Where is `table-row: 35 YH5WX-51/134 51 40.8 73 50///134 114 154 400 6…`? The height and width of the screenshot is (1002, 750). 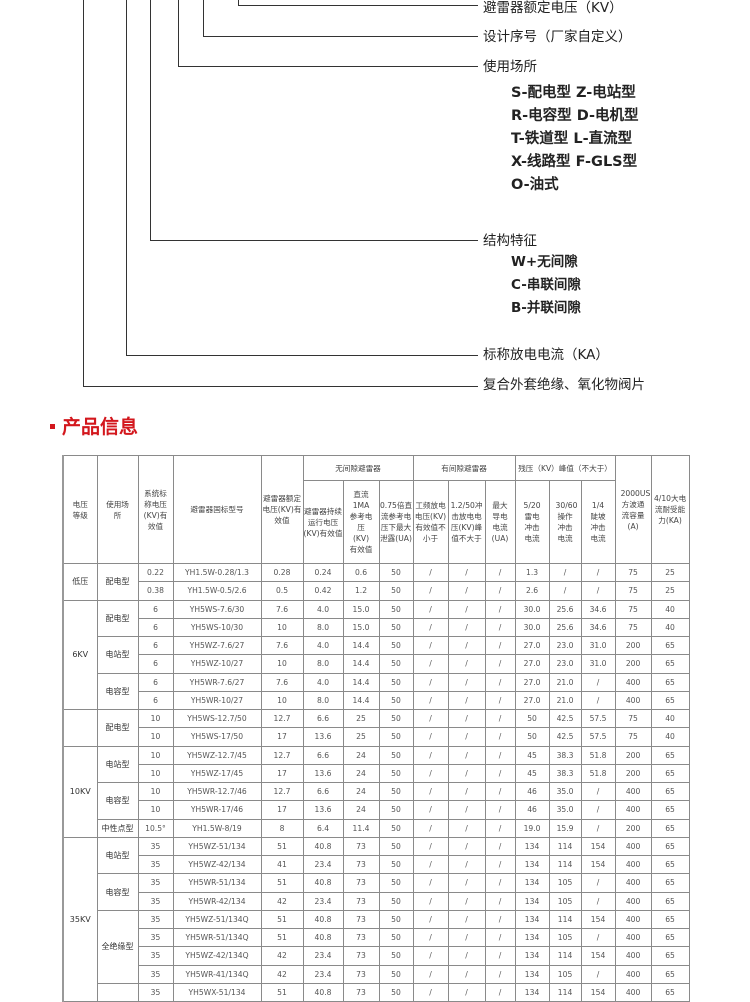
table-row: 35 YH5WX-51/134 51 40.8 73 50///134 114 154 400 6… is located at coordinates (376, 992).